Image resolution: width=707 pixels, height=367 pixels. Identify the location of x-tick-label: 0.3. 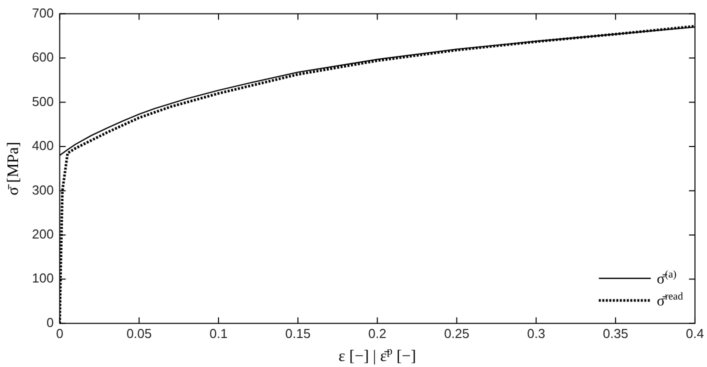
(536, 333).